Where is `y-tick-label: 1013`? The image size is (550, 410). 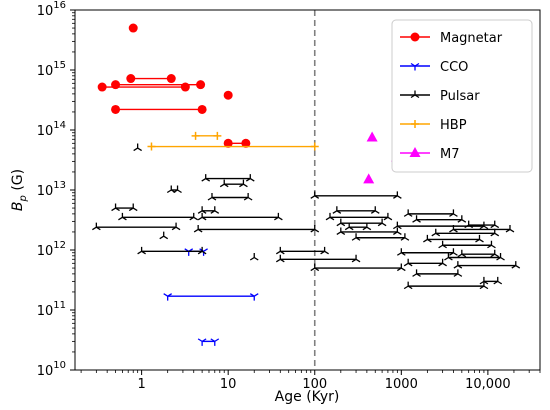
y-tick-label: 1013 is located at coordinates (51, 189).